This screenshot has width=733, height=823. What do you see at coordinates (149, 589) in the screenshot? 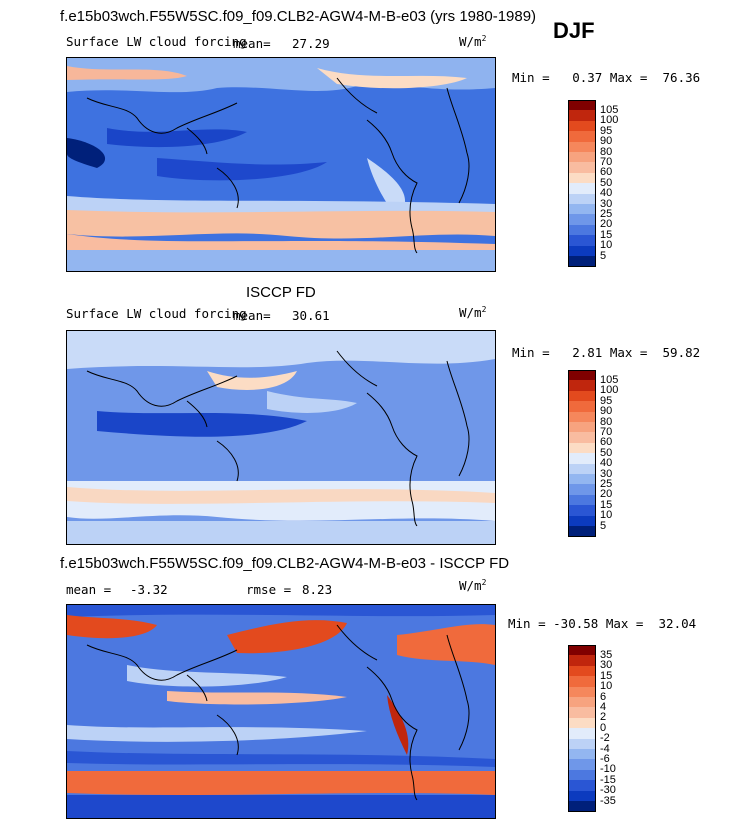
I see `panel3-mean-value: -3.32` at bounding box center [149, 589].